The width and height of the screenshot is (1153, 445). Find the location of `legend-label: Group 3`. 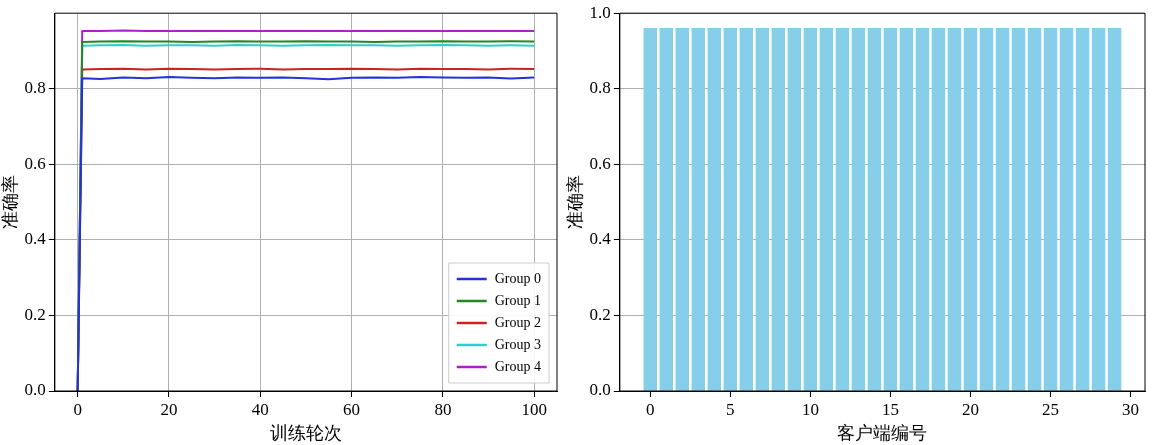

legend-label: Group 3 is located at coordinates (518, 344).